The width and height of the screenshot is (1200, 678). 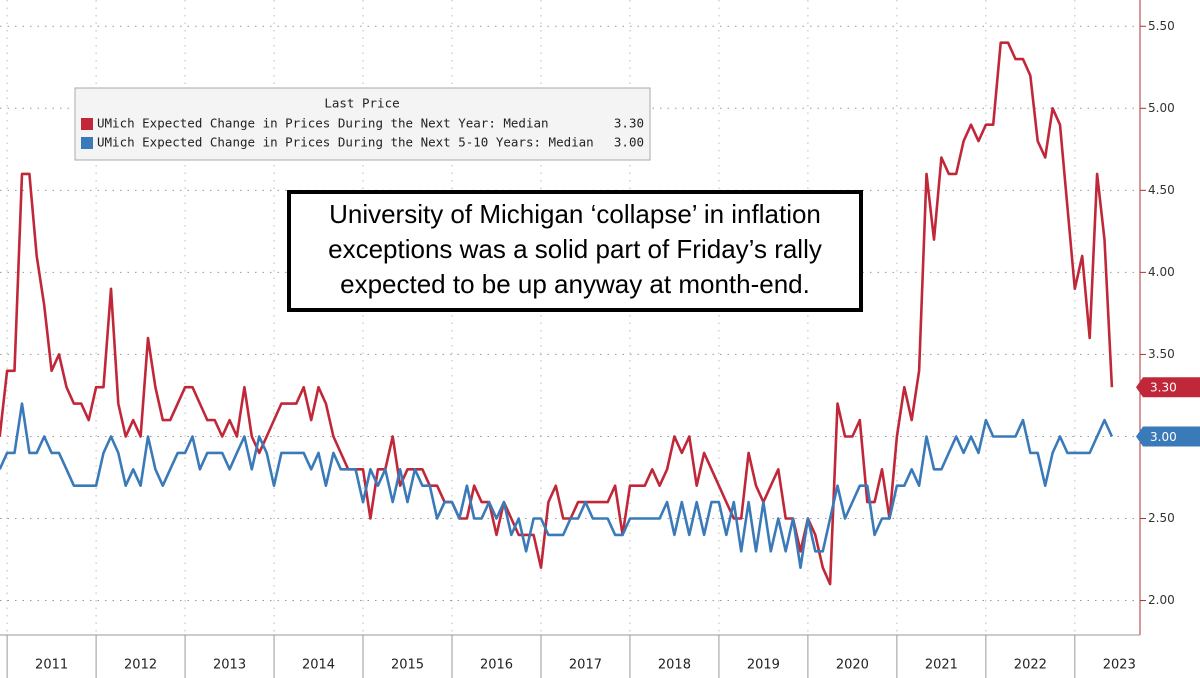 What do you see at coordinates (1163, 437) in the screenshot?
I see `last-value-label: 3.00` at bounding box center [1163, 437].